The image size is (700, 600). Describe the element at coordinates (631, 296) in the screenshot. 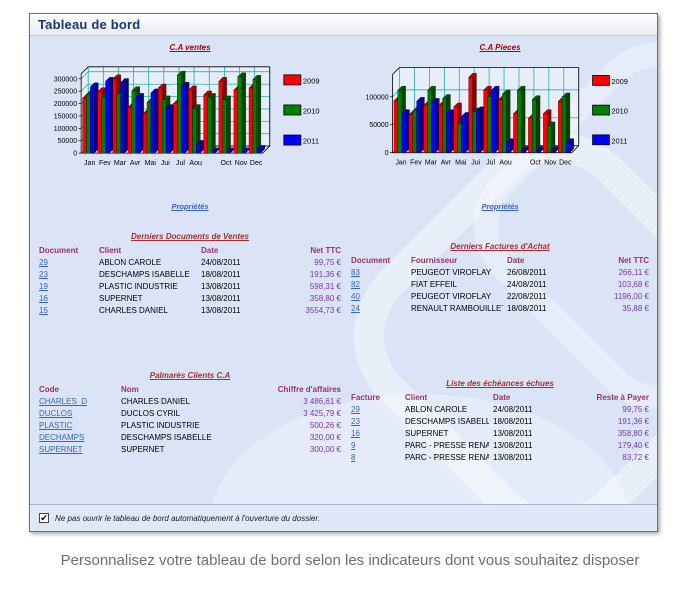

I see `table-cell: 1196,00 €` at that location.